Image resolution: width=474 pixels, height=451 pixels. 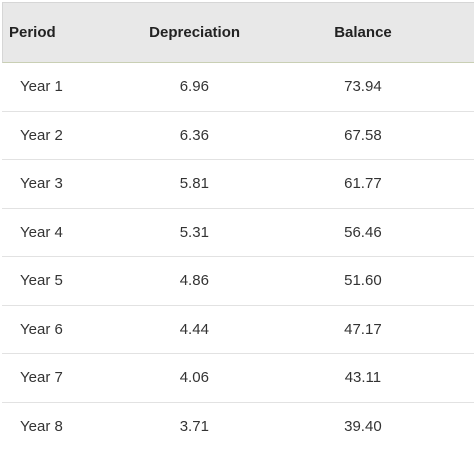 I want to click on period-cell: Year 8, so click(x=69, y=426).